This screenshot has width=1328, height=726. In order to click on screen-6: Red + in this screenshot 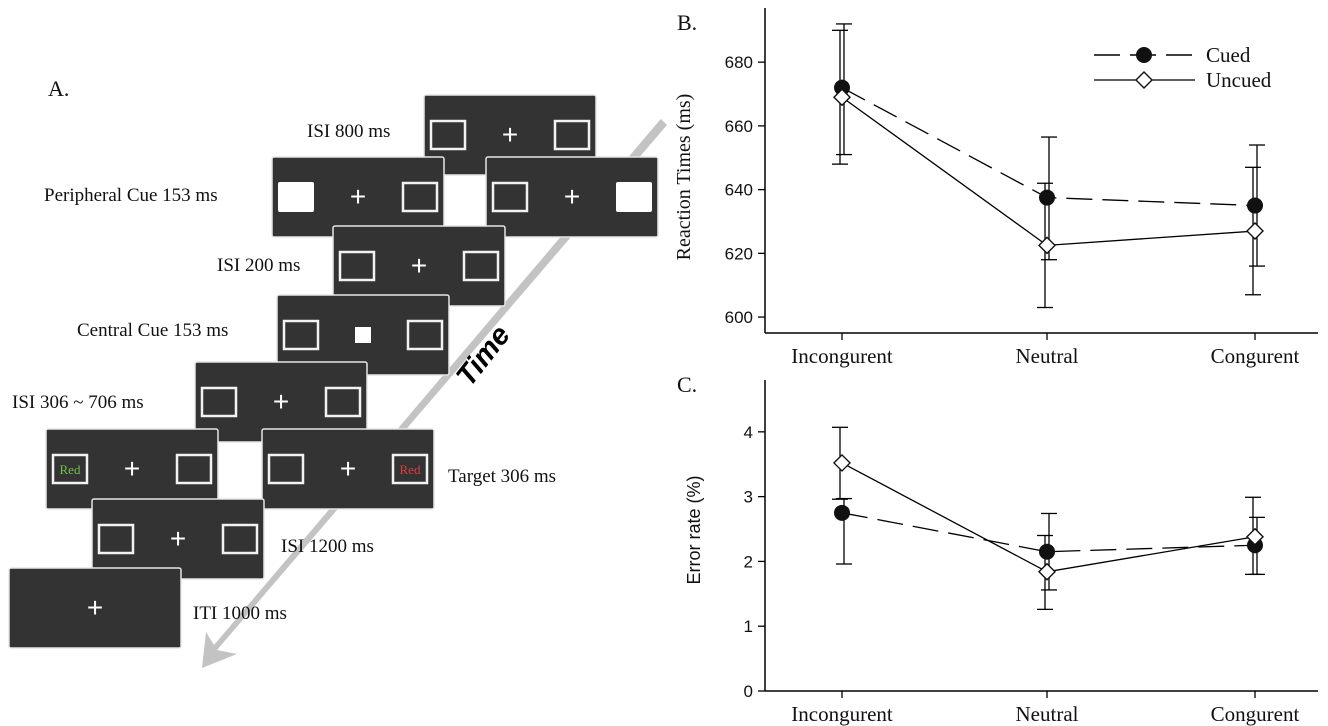, I will do `click(132, 469)`.